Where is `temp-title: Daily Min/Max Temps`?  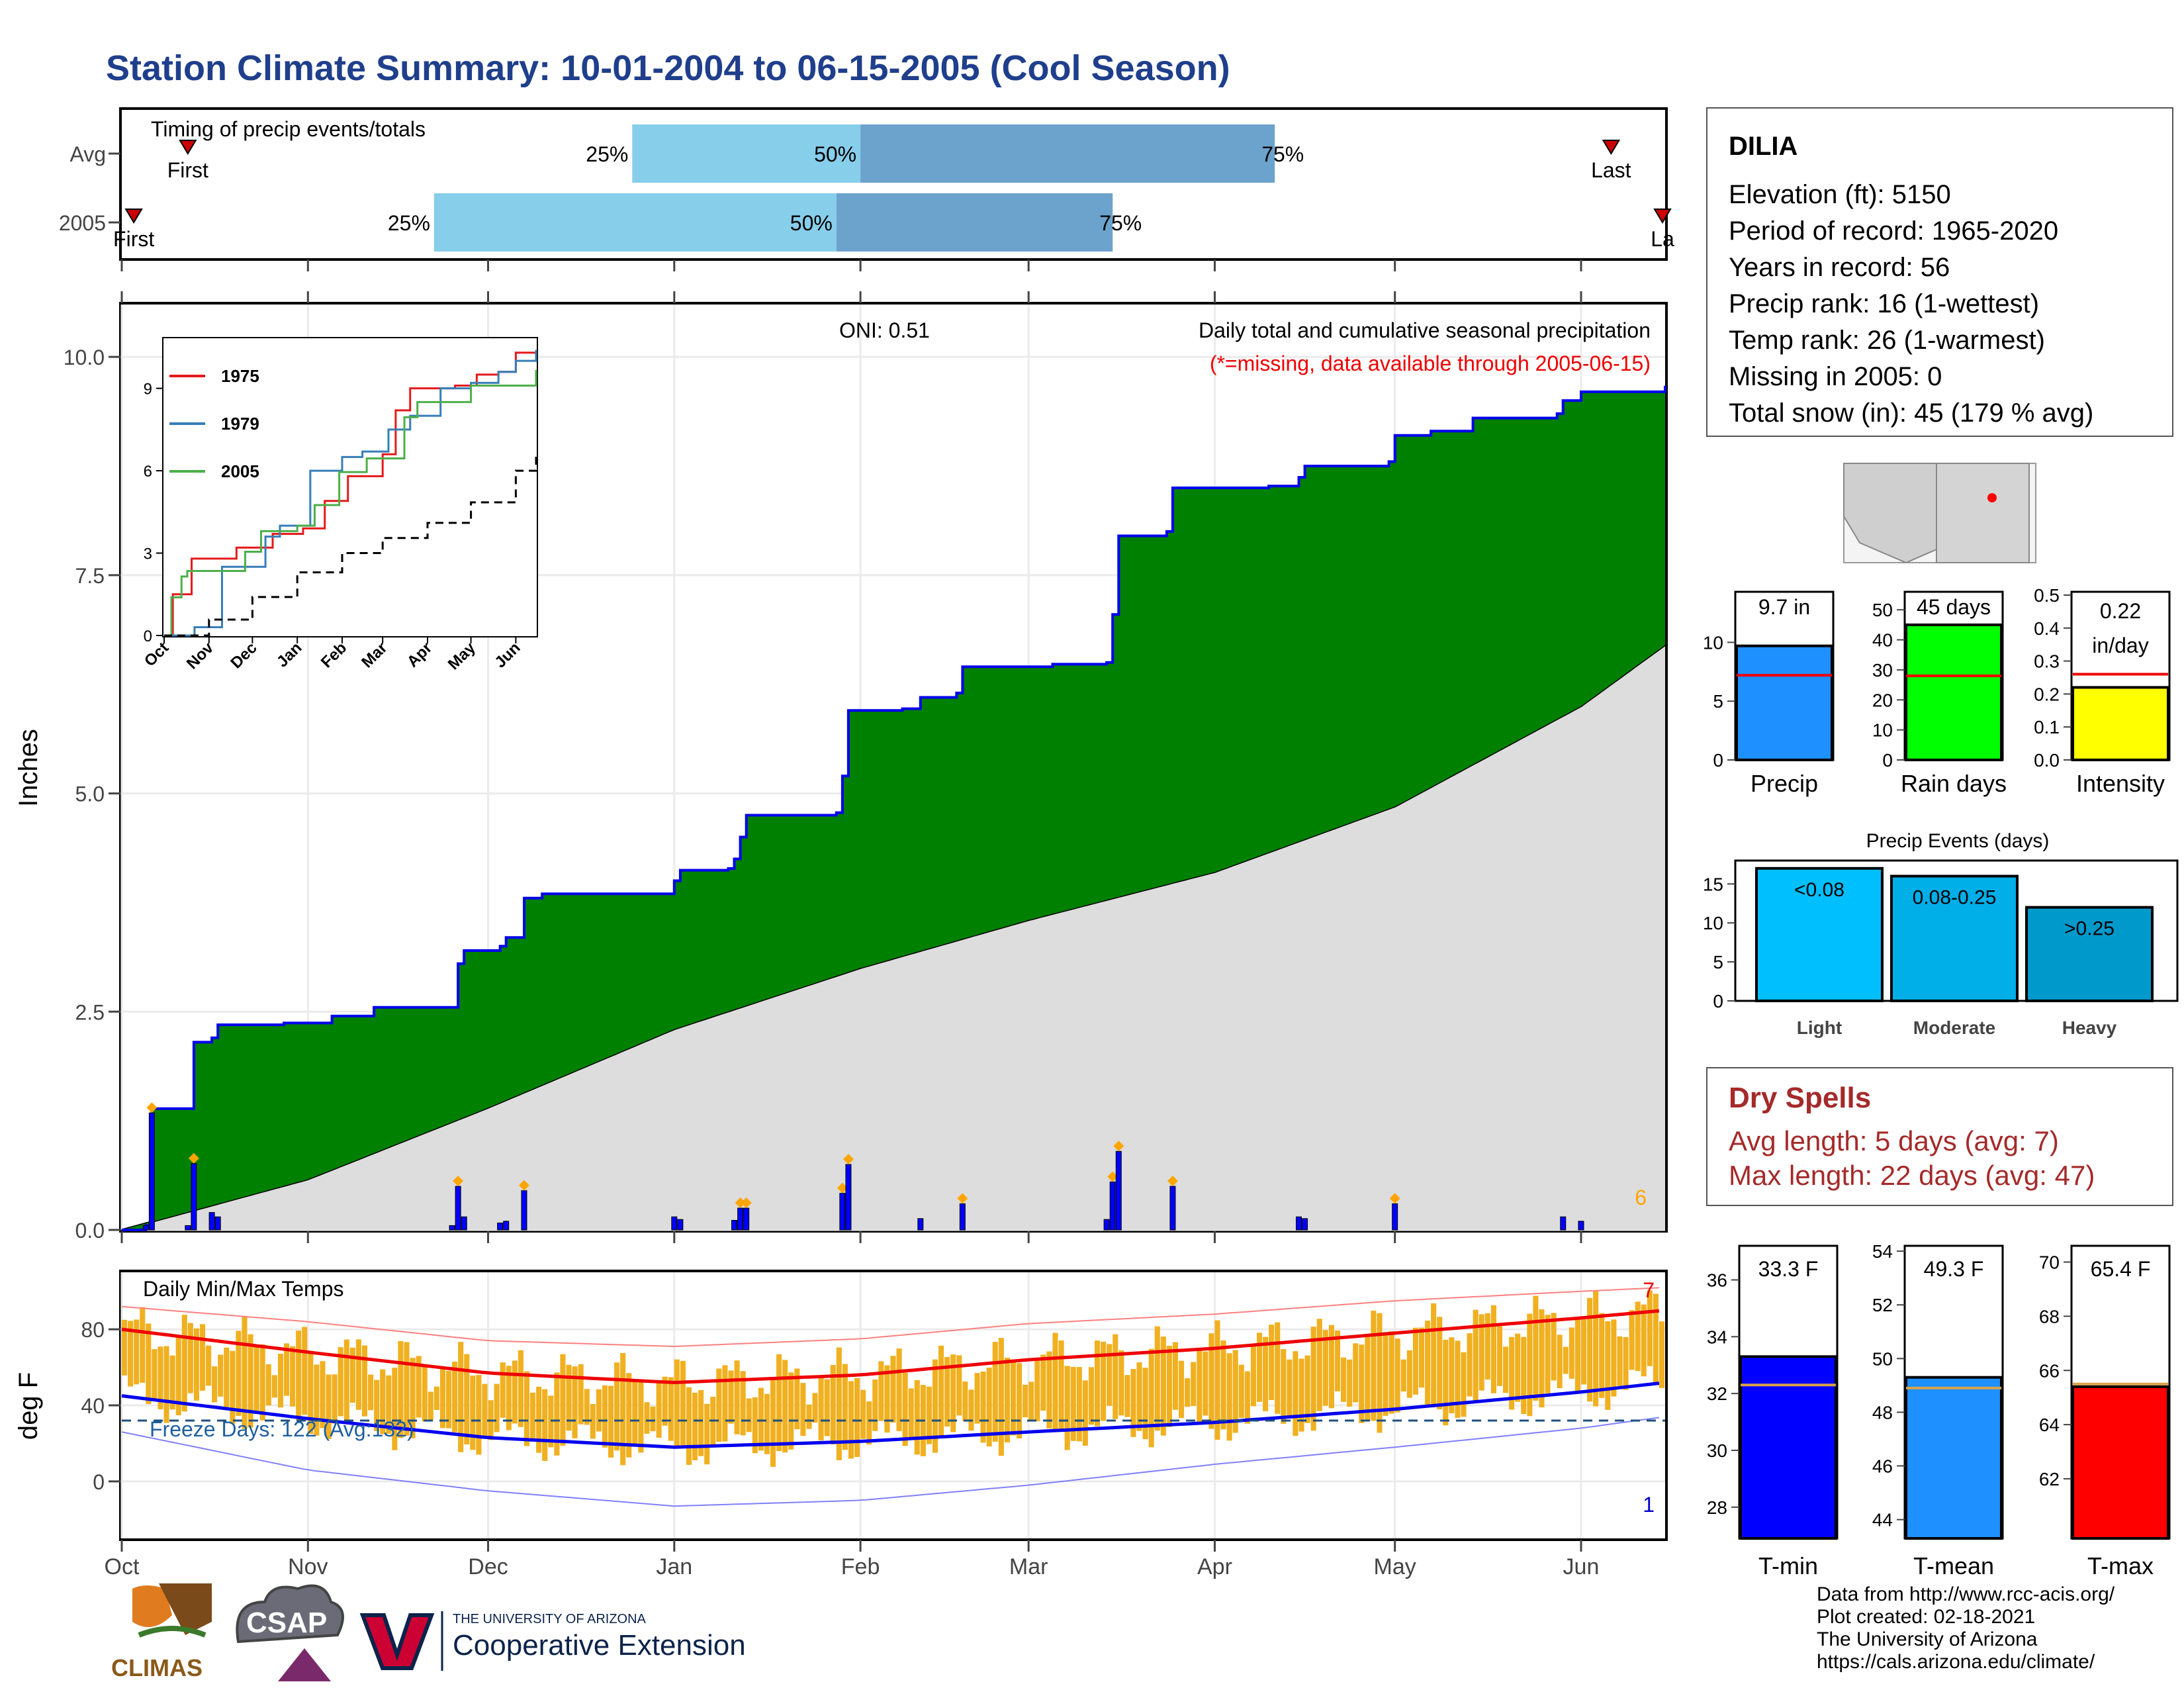 temp-title: Daily Min/Max Temps is located at coordinates (243, 1289).